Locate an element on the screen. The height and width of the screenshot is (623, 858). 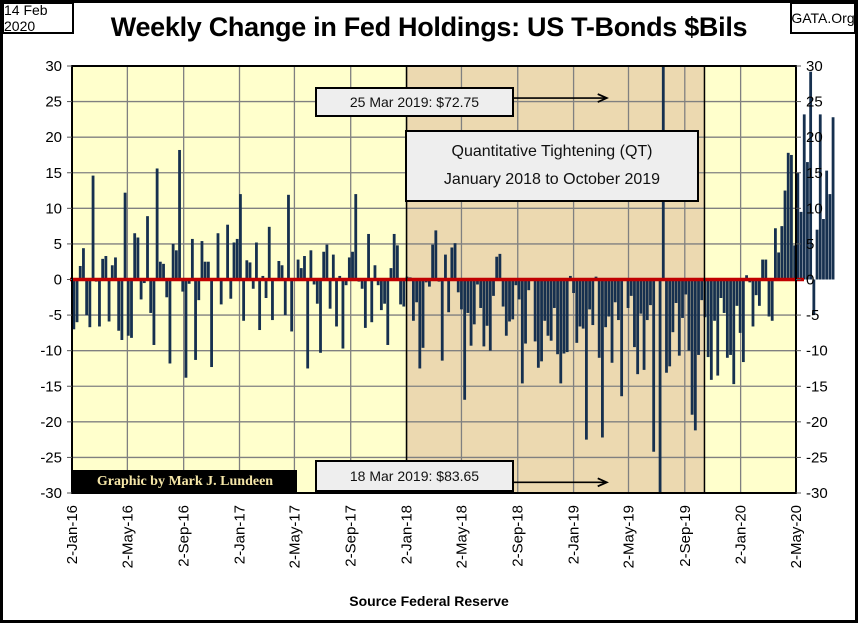
y-tick-label-right: 15 is located at coordinates (814, 173).